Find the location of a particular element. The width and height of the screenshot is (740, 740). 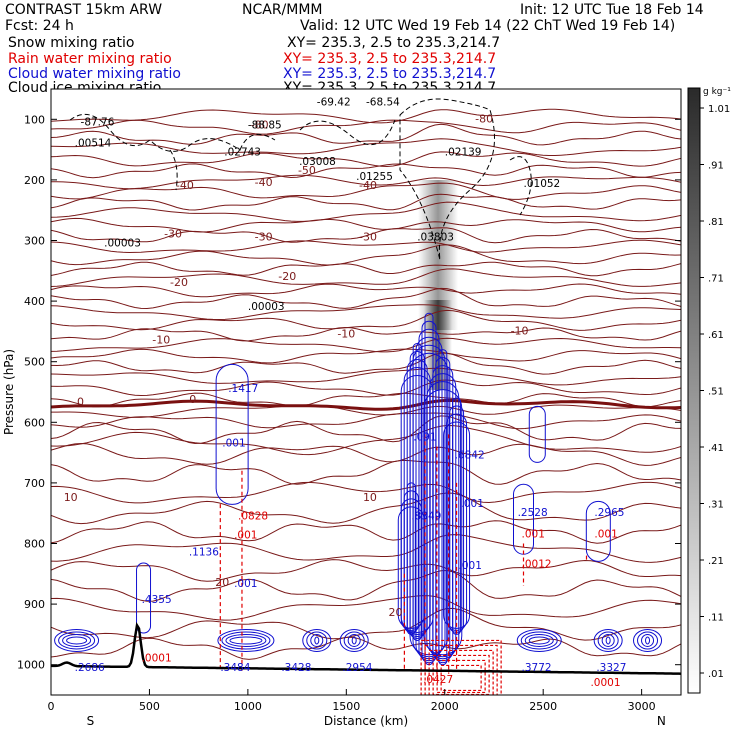

north-label: N is located at coordinates (661, 721).